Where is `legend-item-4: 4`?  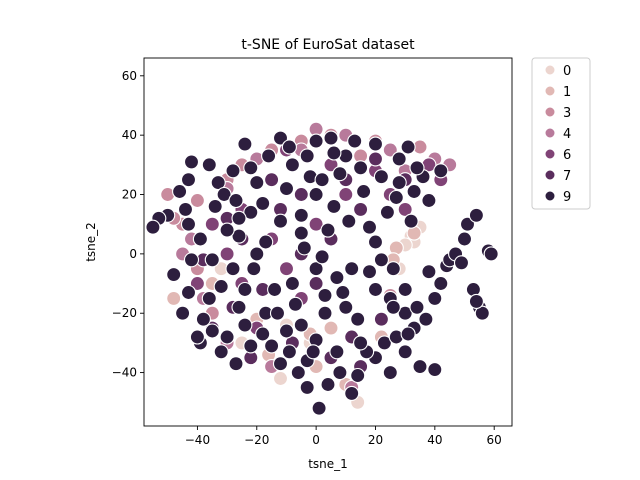
legend-item-4: 4 is located at coordinates (557, 134).